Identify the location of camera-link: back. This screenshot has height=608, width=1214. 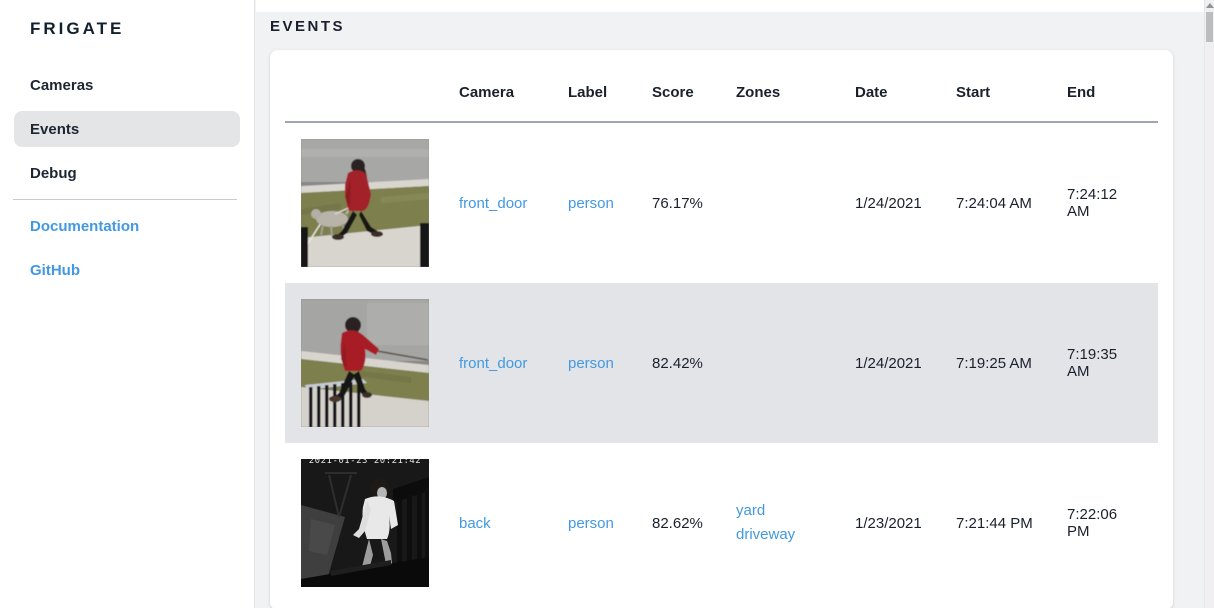
(475, 523).